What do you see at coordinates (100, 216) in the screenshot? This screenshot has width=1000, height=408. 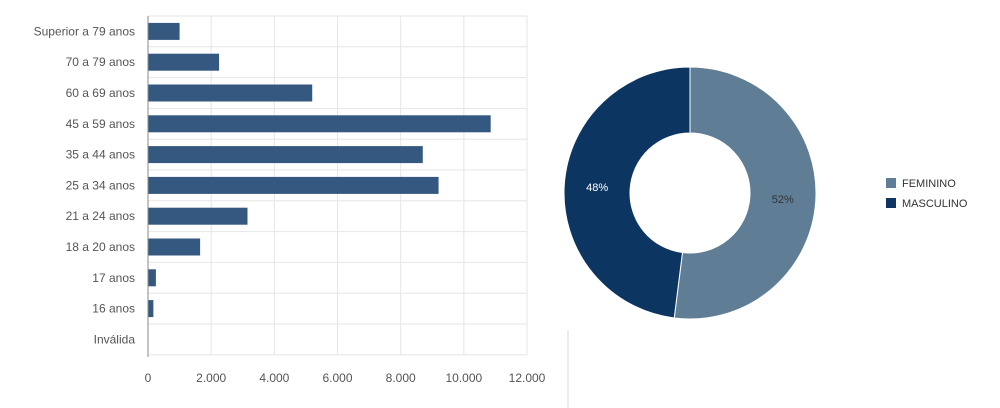 I see `category-label: 21 a 24 anos` at bounding box center [100, 216].